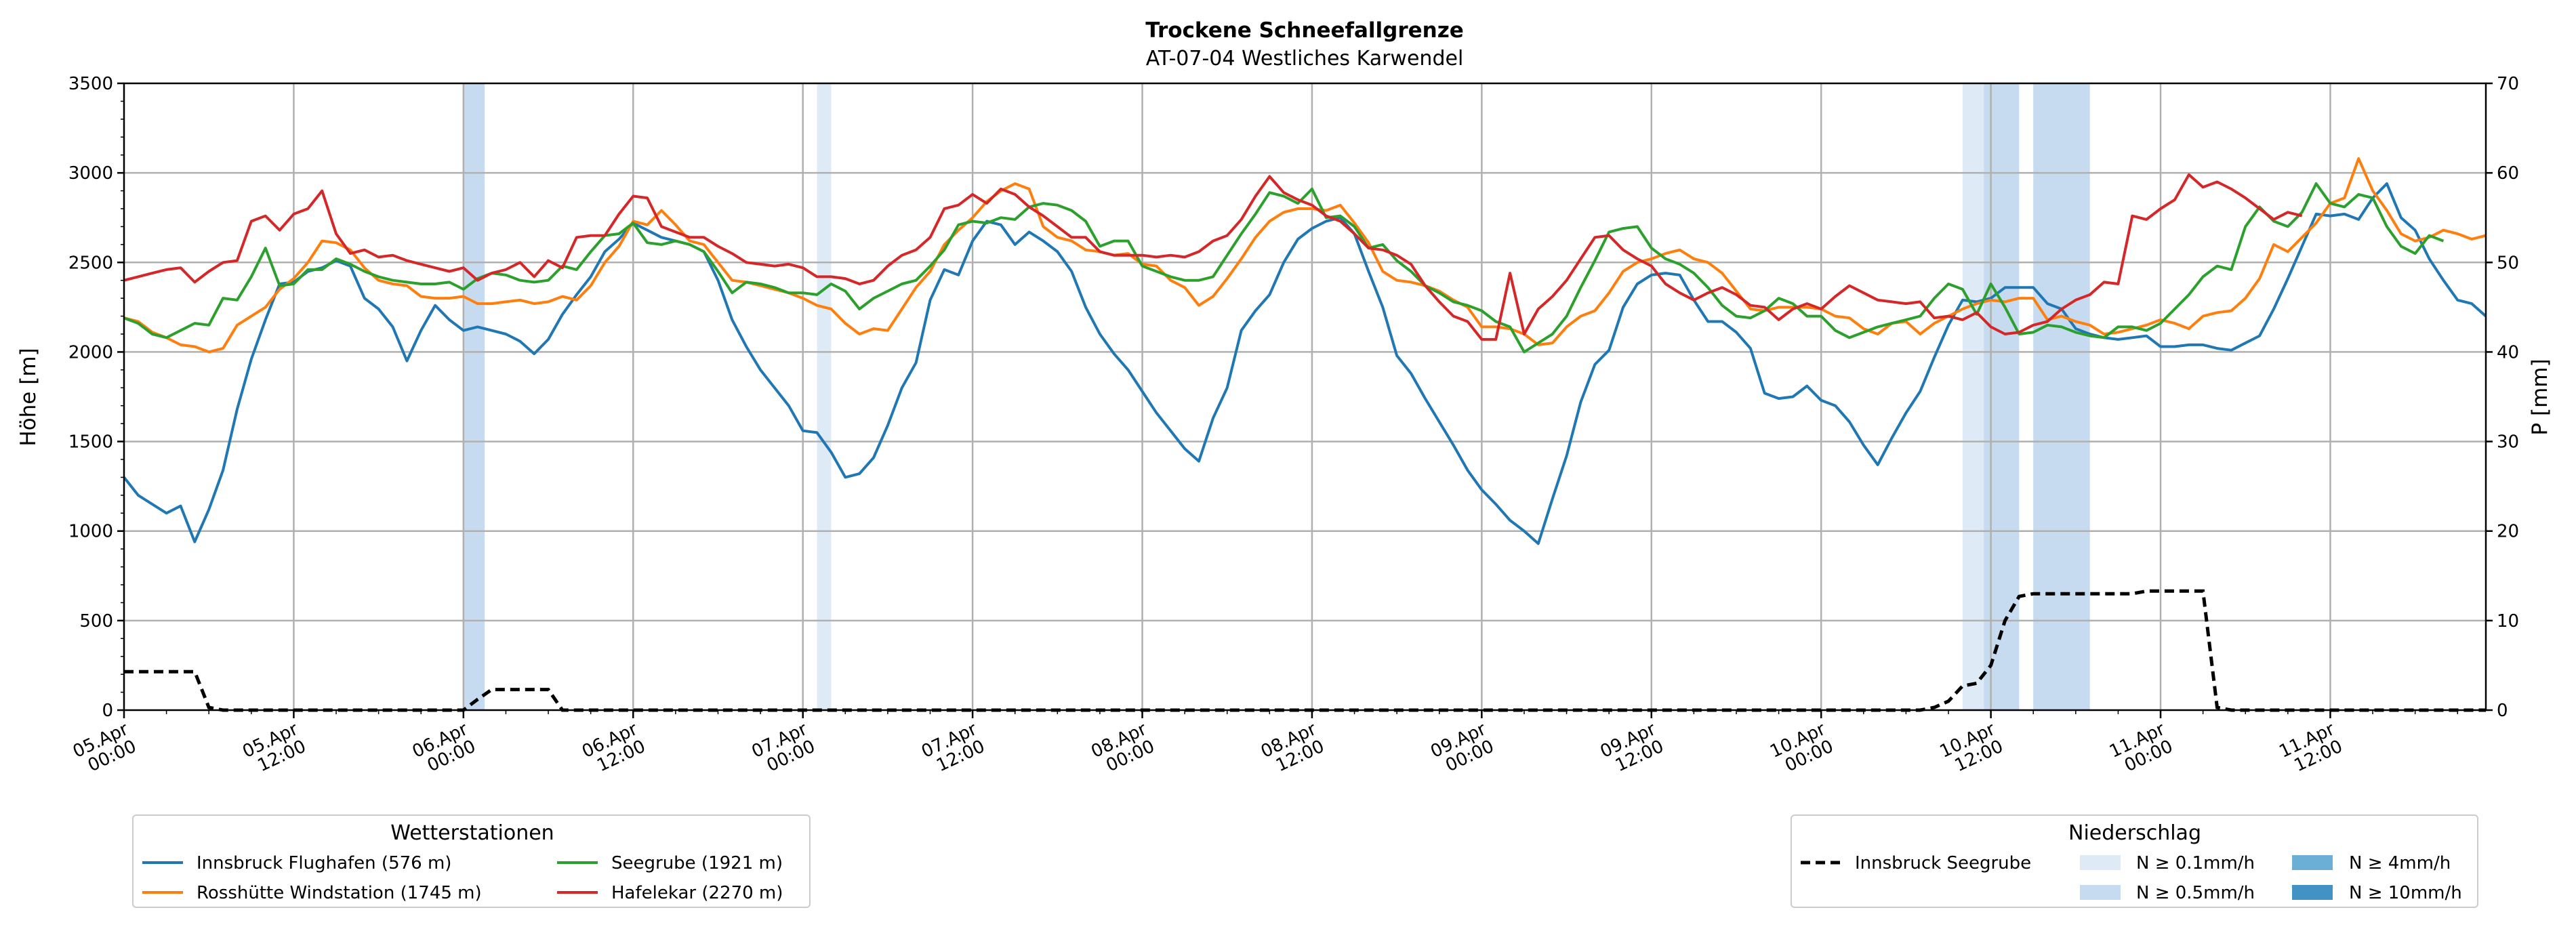 The height and width of the screenshot is (929, 2576). What do you see at coordinates (2400, 863) in the screenshot?
I see `legend-label-n4: N ≥ 4mm/h` at bounding box center [2400, 863].